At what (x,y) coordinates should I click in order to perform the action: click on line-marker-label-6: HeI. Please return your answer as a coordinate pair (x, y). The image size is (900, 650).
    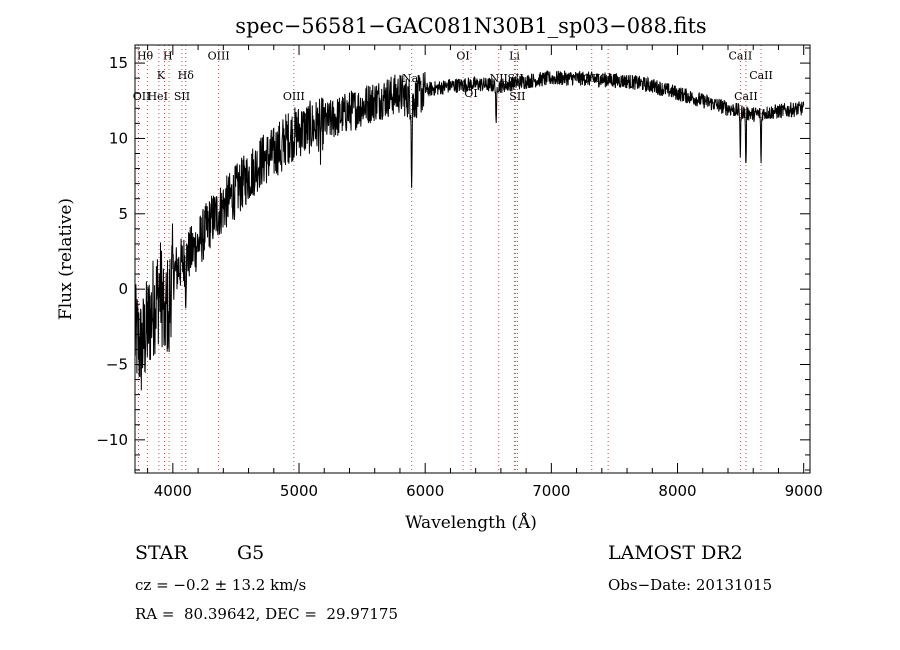
    Looking at the image, I should click on (157, 96).